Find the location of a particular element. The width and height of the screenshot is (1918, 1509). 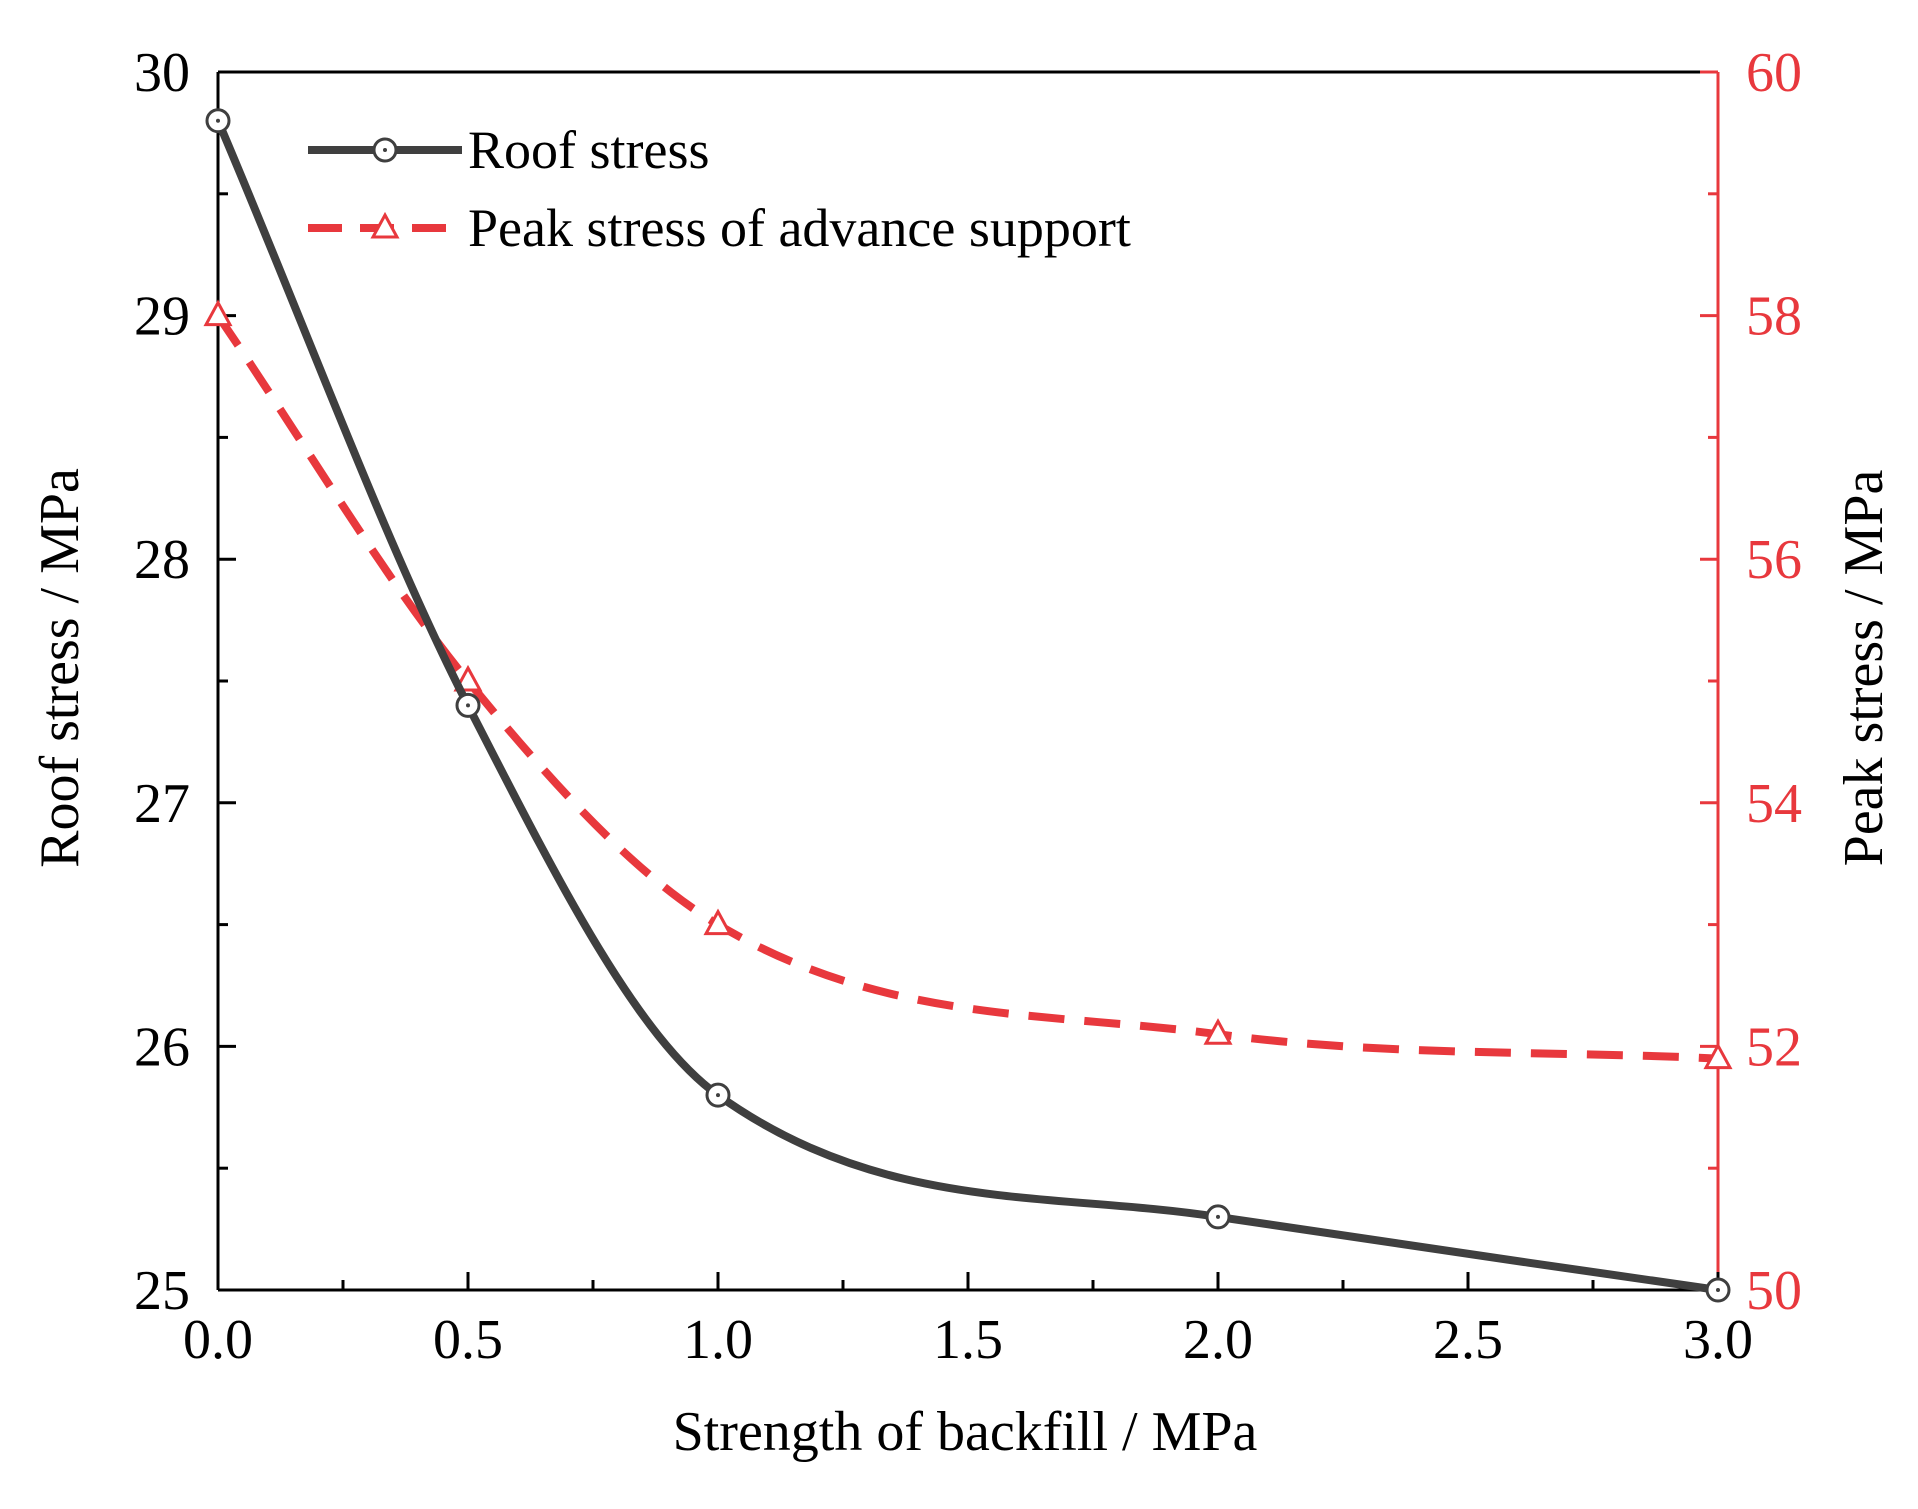

y-right-axis-title: Peak stress / MPa is located at coordinates (1864, 668).